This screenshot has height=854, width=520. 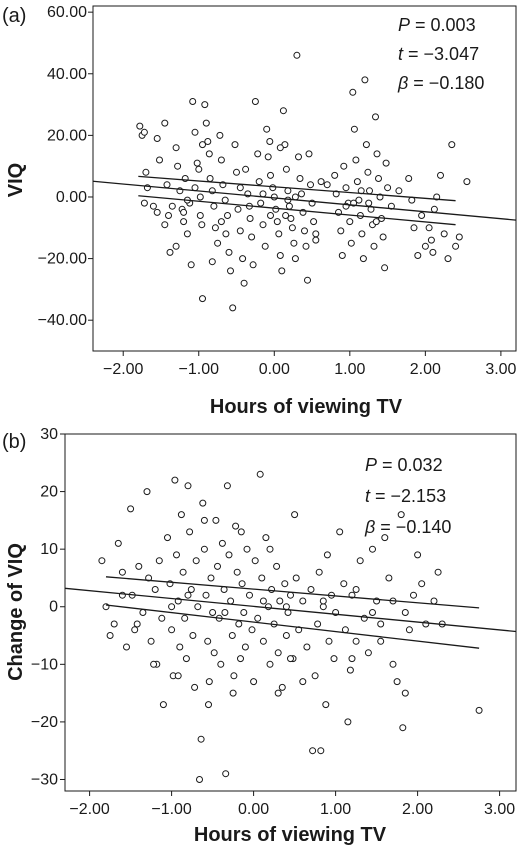 What do you see at coordinates (292, 626) in the screenshot?
I see `panel-b-ci-lower-line` at bounding box center [292, 626].